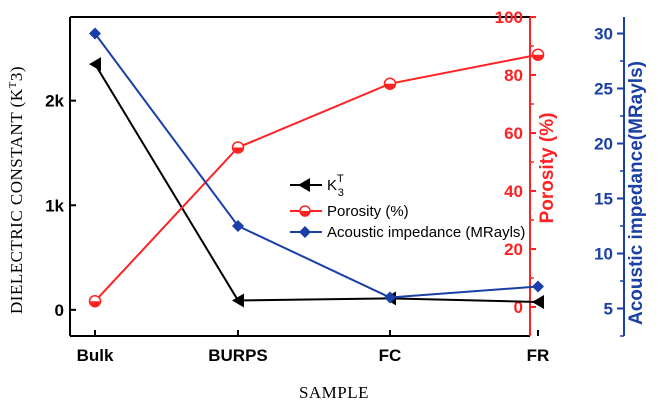  I want to click on porosity-tick-label: 80, so click(513, 75).